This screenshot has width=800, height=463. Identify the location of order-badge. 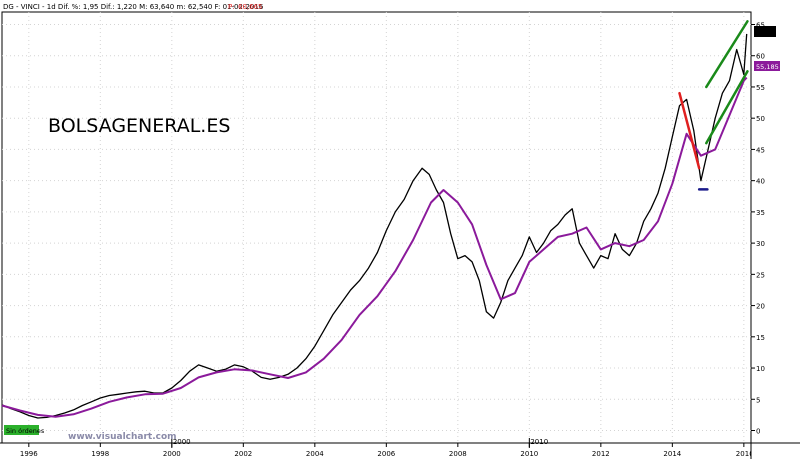
(21, 430).